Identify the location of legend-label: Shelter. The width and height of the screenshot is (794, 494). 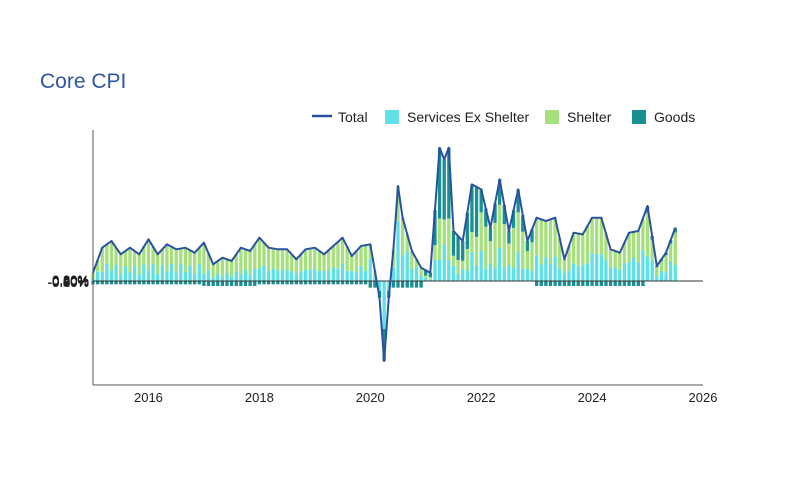
(589, 117).